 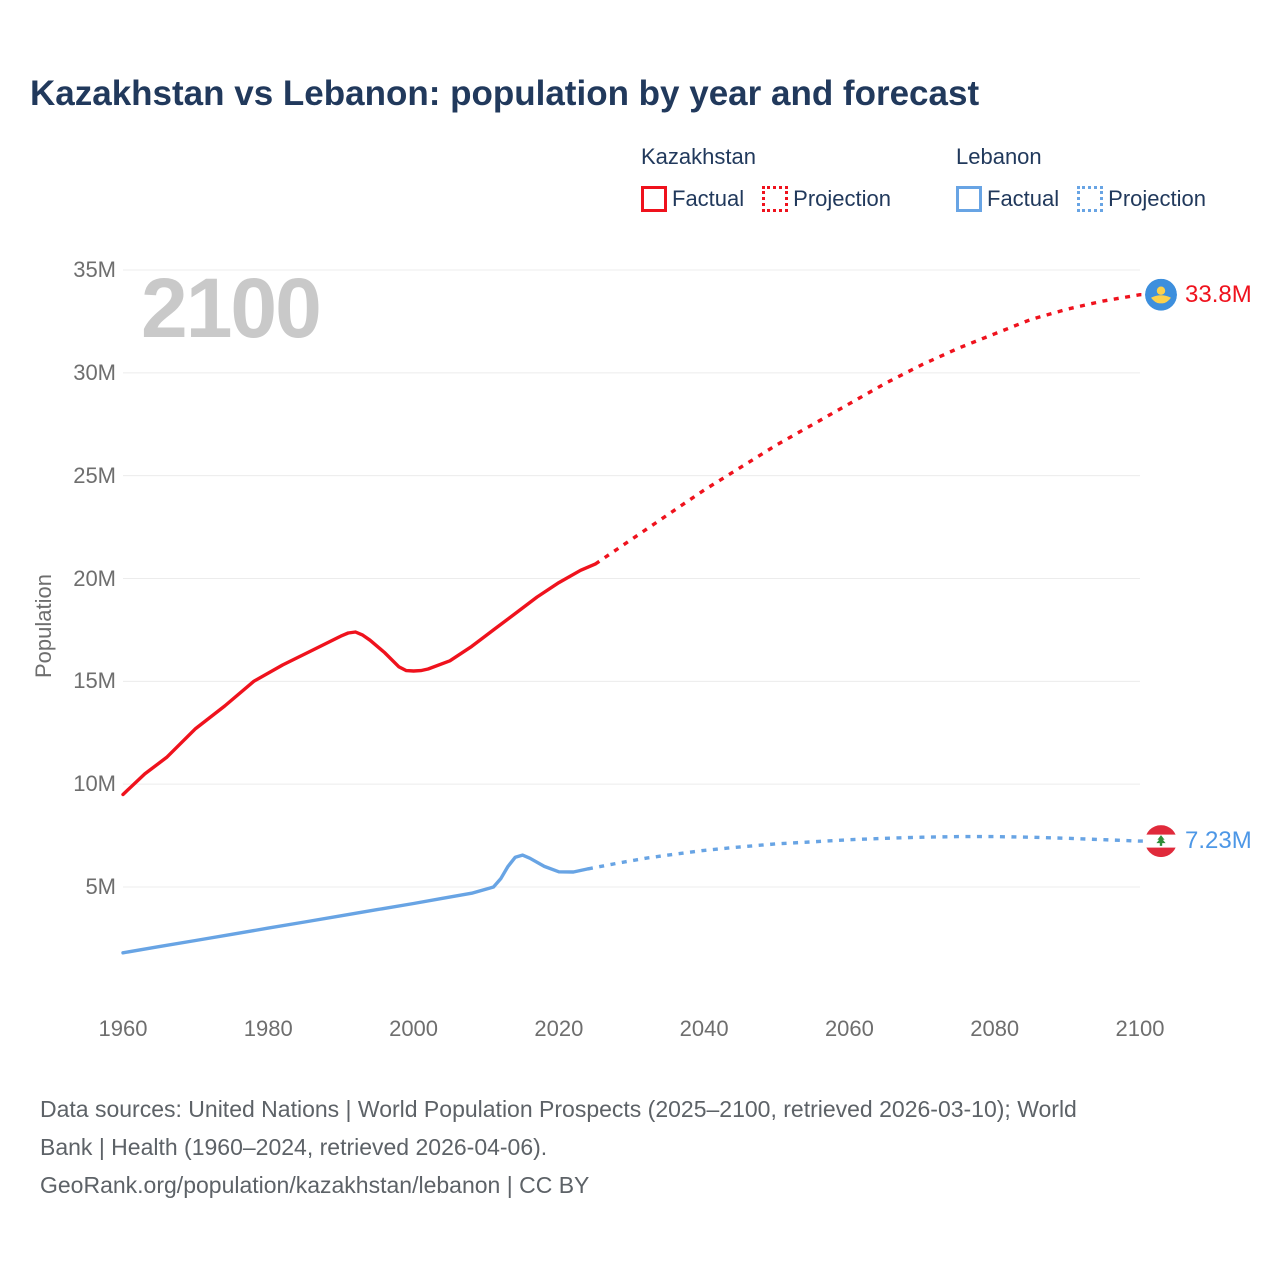 What do you see at coordinates (704, 1028) in the screenshot?
I see `x-axis-tick-label: 2040` at bounding box center [704, 1028].